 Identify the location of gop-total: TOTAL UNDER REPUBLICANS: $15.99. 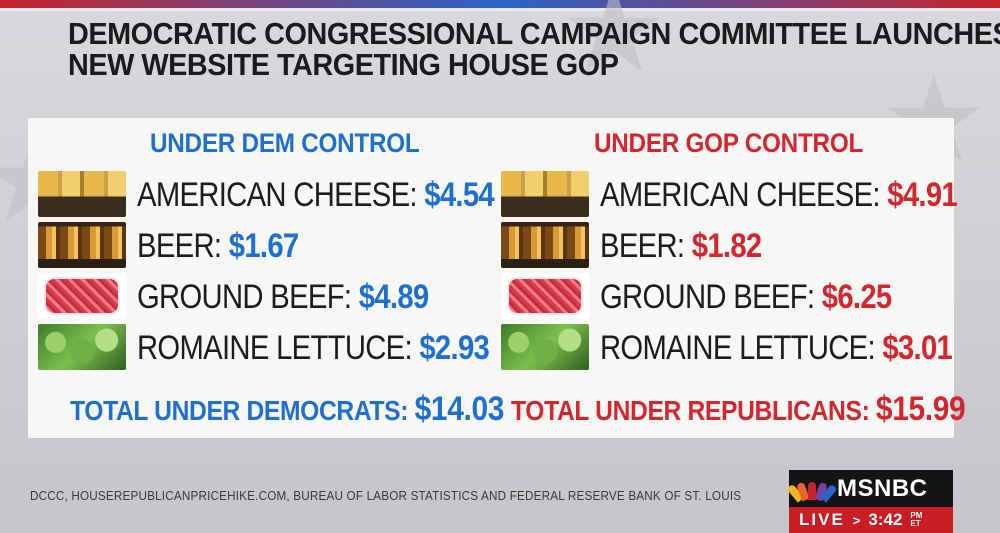
(738, 409).